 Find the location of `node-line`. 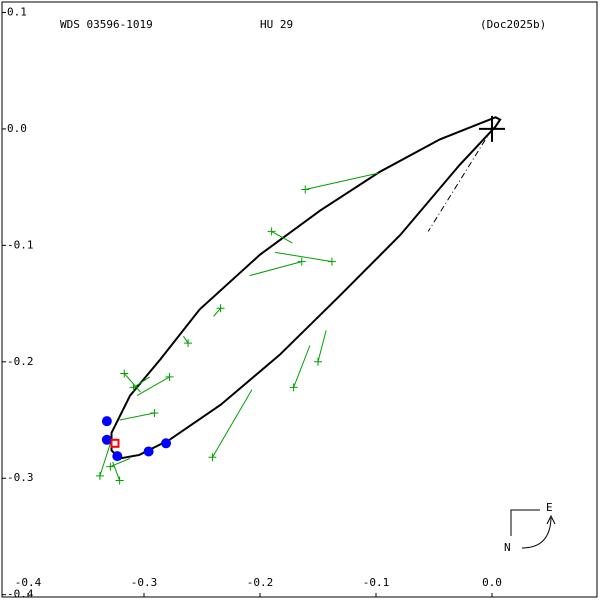

node-line is located at coordinates (460, 180).